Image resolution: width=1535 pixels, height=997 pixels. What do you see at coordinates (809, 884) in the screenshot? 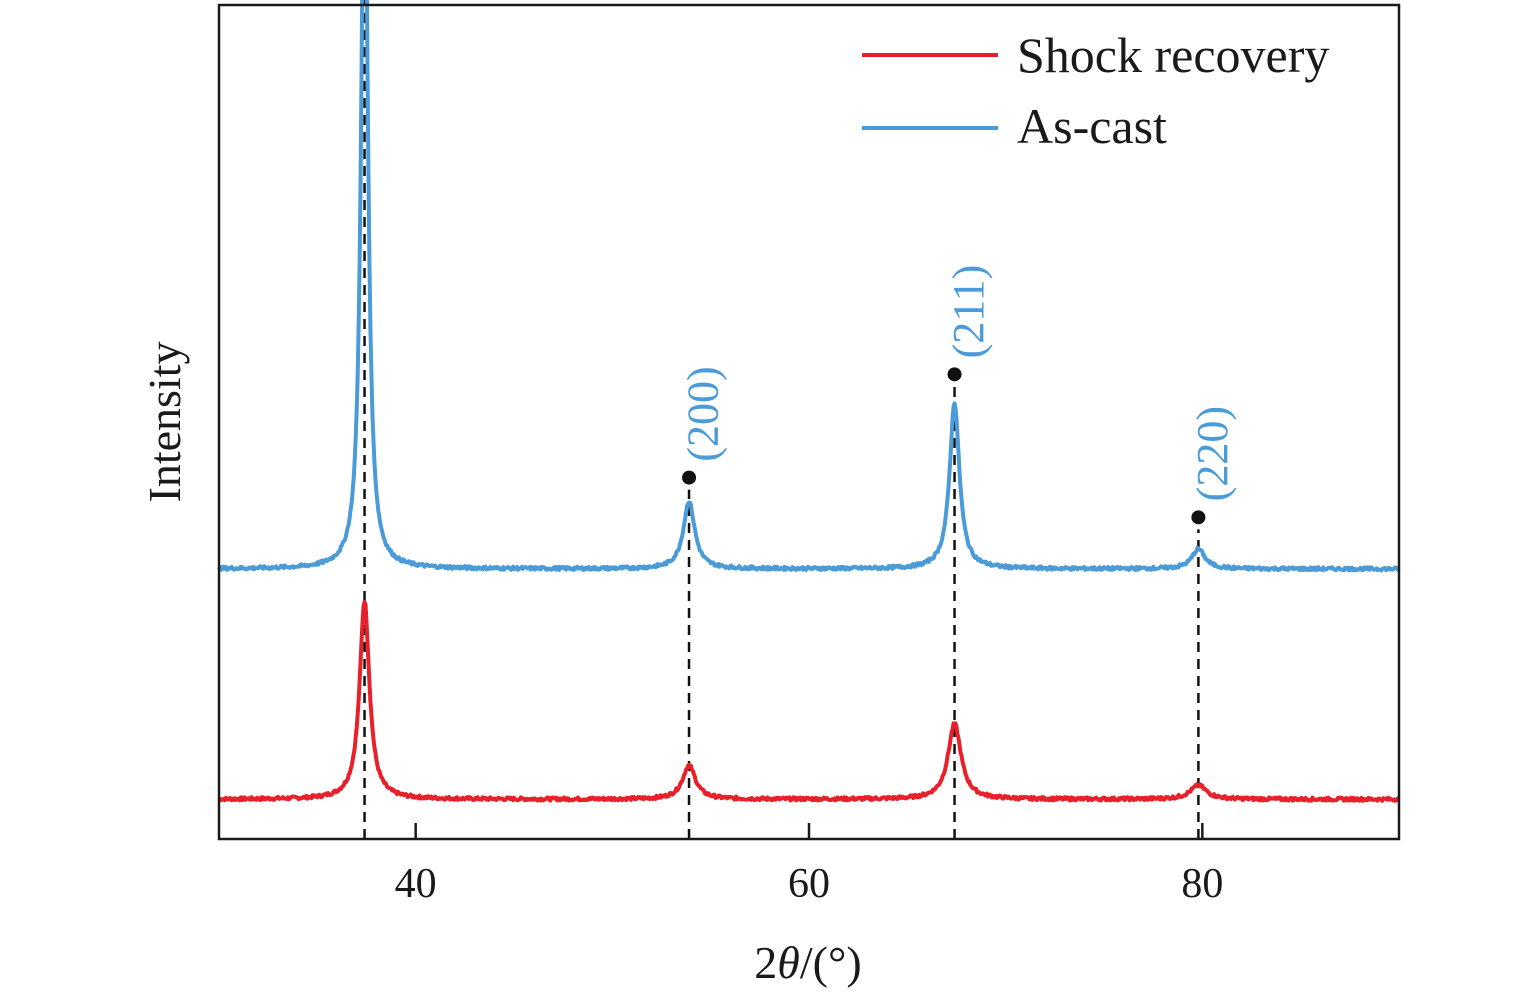
I see `x-tick-label-60: 60` at bounding box center [809, 884].